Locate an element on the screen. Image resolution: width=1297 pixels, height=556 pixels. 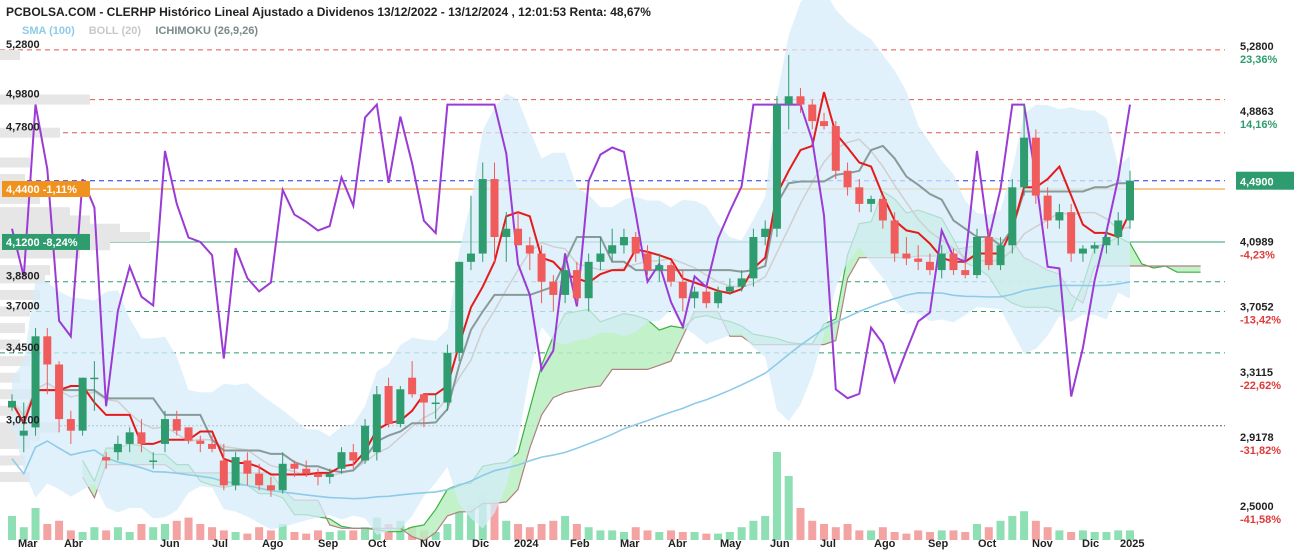
right-tick-price: 2,9178 is located at coordinates (1257, 438).